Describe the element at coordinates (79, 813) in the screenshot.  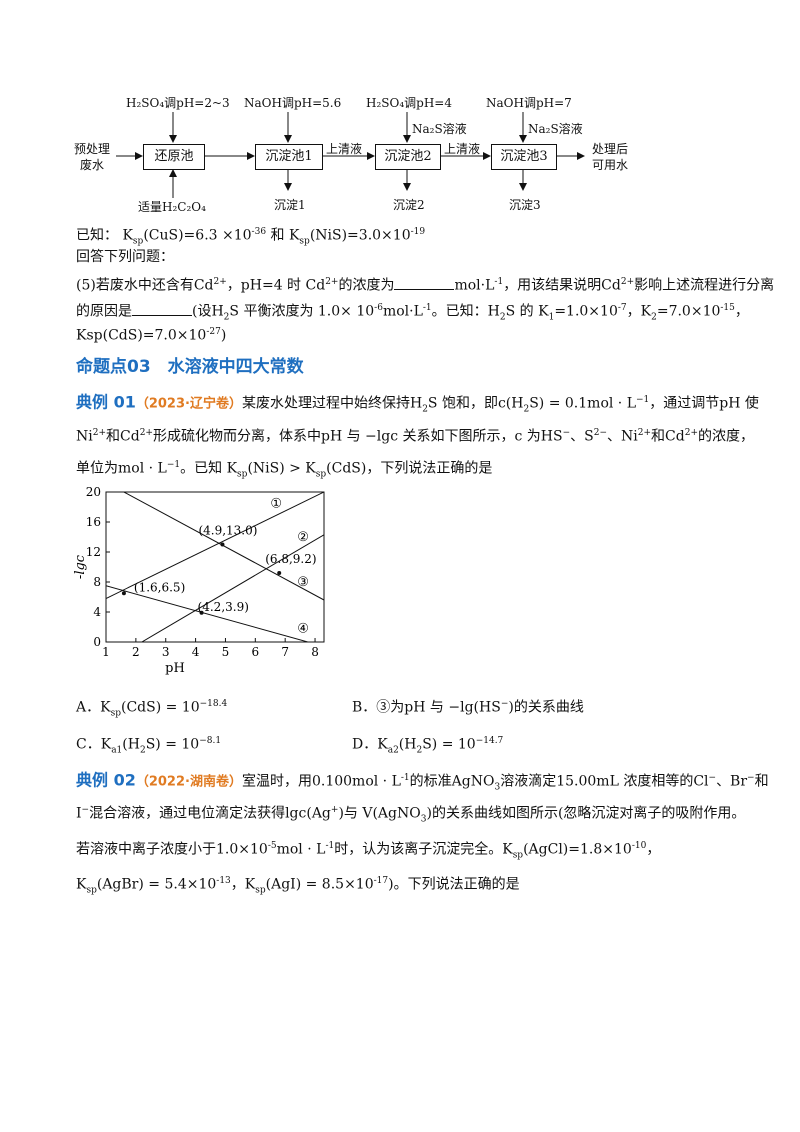
I see `ex2-l2-a: I` at that location.